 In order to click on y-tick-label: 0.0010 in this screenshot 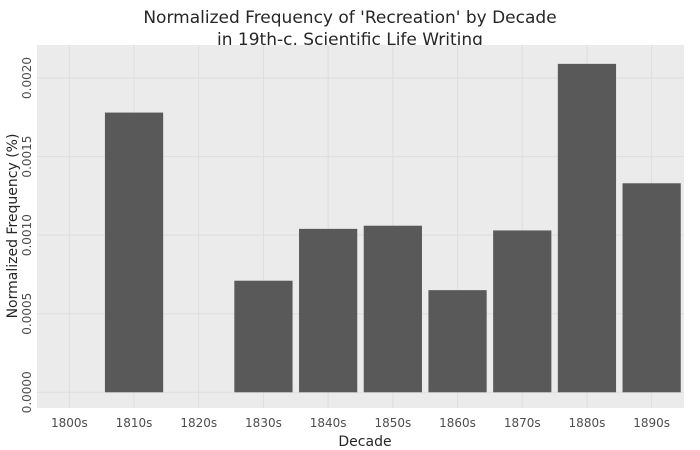, I will do `click(27, 235)`.